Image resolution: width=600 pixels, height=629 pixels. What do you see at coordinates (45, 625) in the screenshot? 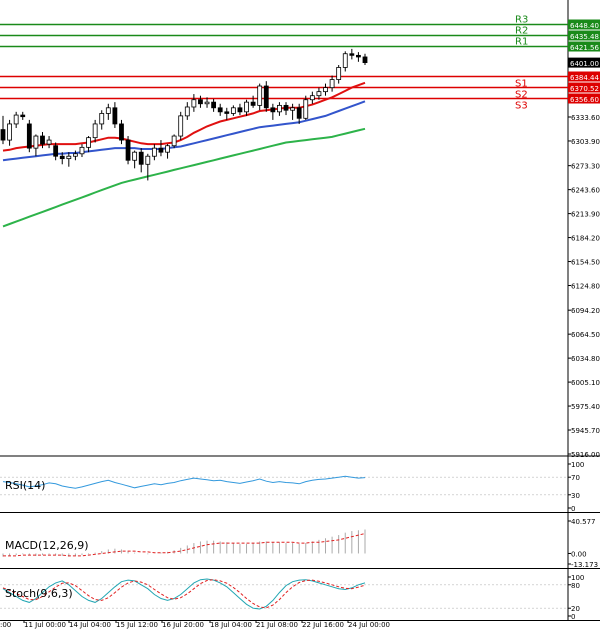
I see `time-label: 11 Jul 00:00` at bounding box center [45, 625].